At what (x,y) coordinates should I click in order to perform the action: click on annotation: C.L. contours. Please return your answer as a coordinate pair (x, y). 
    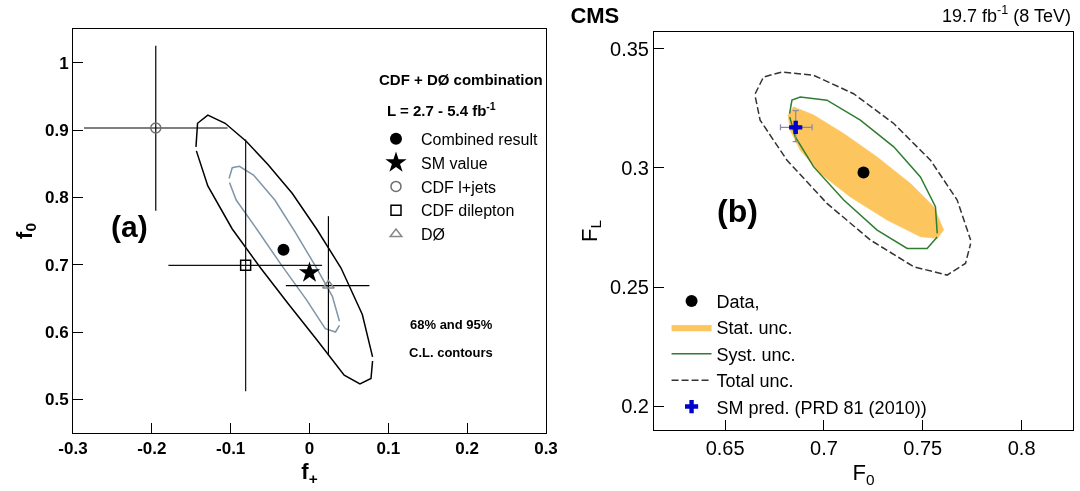
    Looking at the image, I should click on (451, 352).